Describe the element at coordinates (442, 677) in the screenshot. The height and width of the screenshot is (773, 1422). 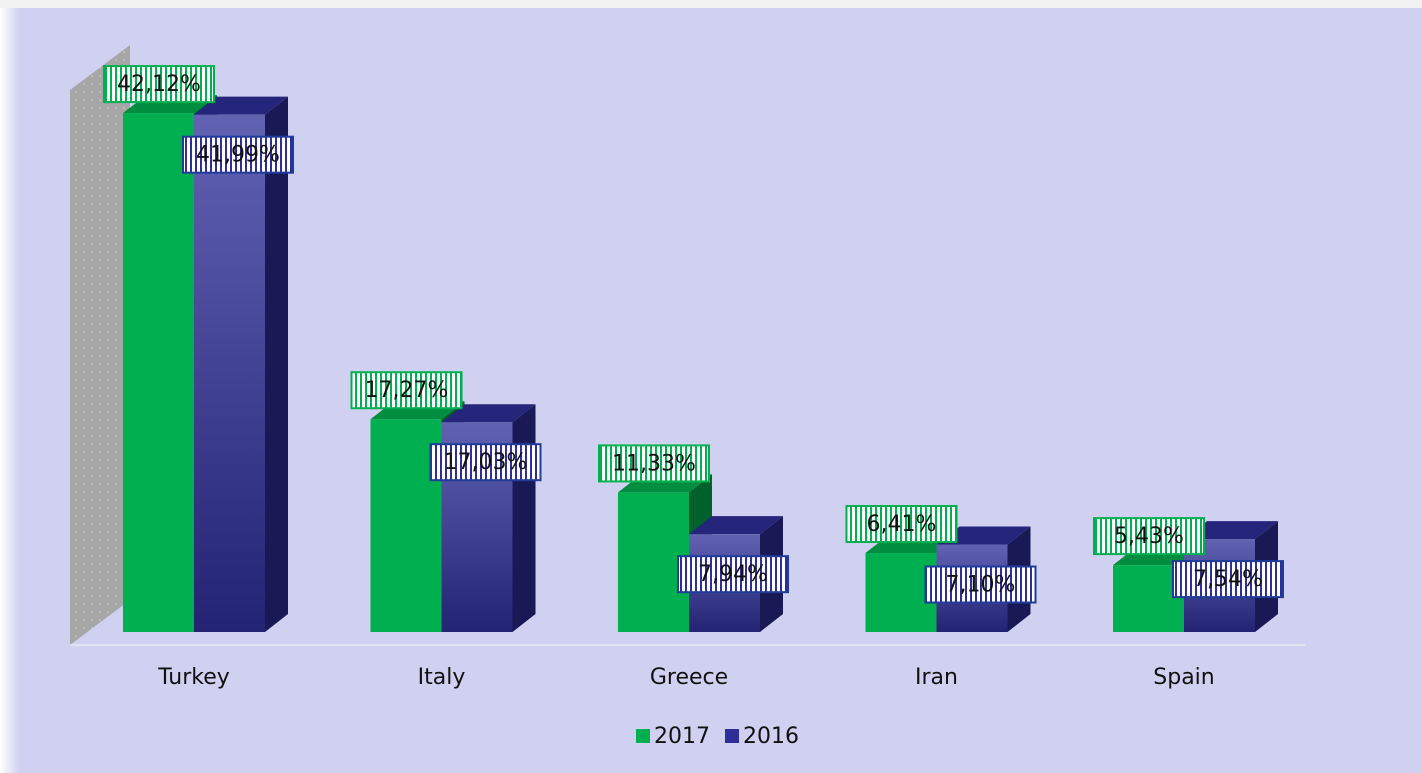
I see `x-tick-label: Italy` at that location.